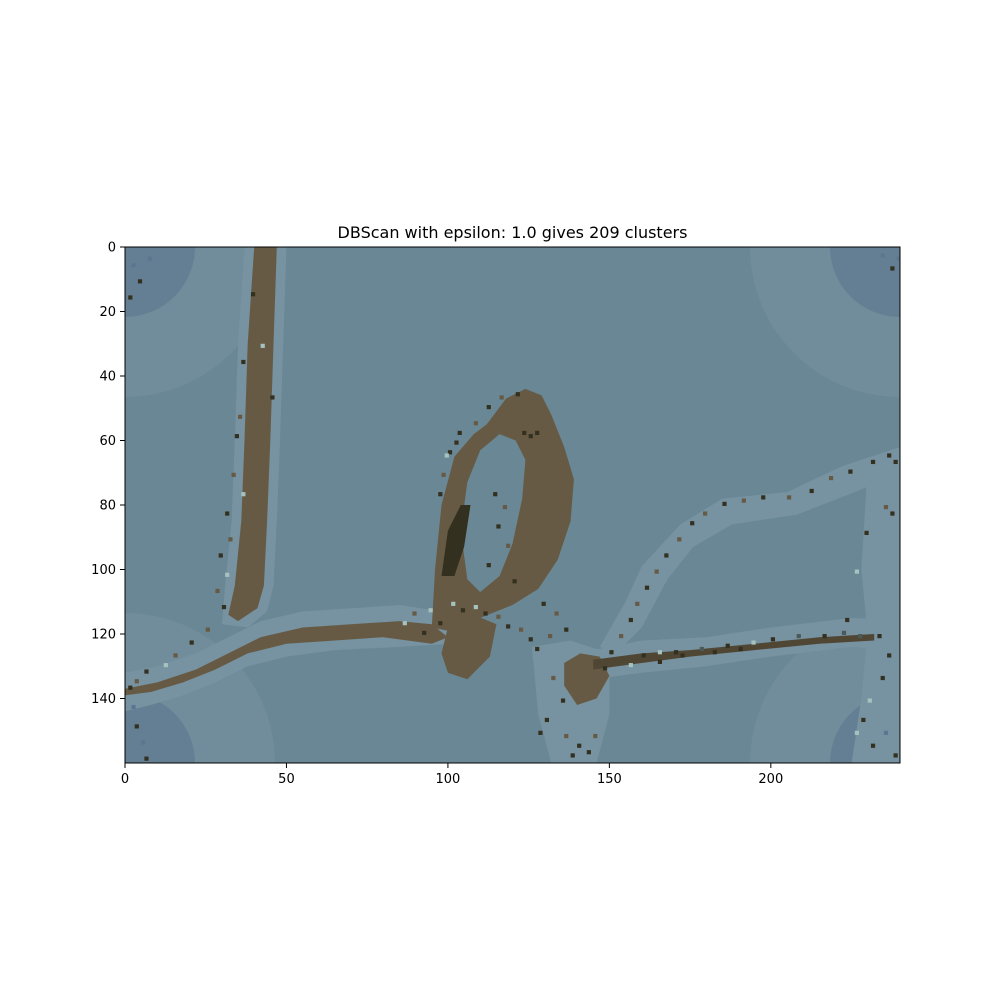 This screenshot has height=1000, width=1000. I want to click on y-tick-label: 40, so click(107, 377).